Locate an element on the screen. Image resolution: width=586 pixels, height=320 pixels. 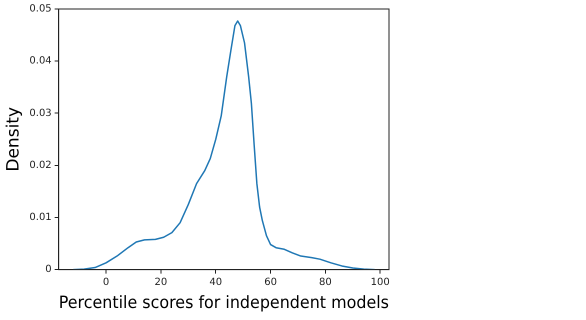
x-tick-label: 60 is located at coordinates (270, 282).